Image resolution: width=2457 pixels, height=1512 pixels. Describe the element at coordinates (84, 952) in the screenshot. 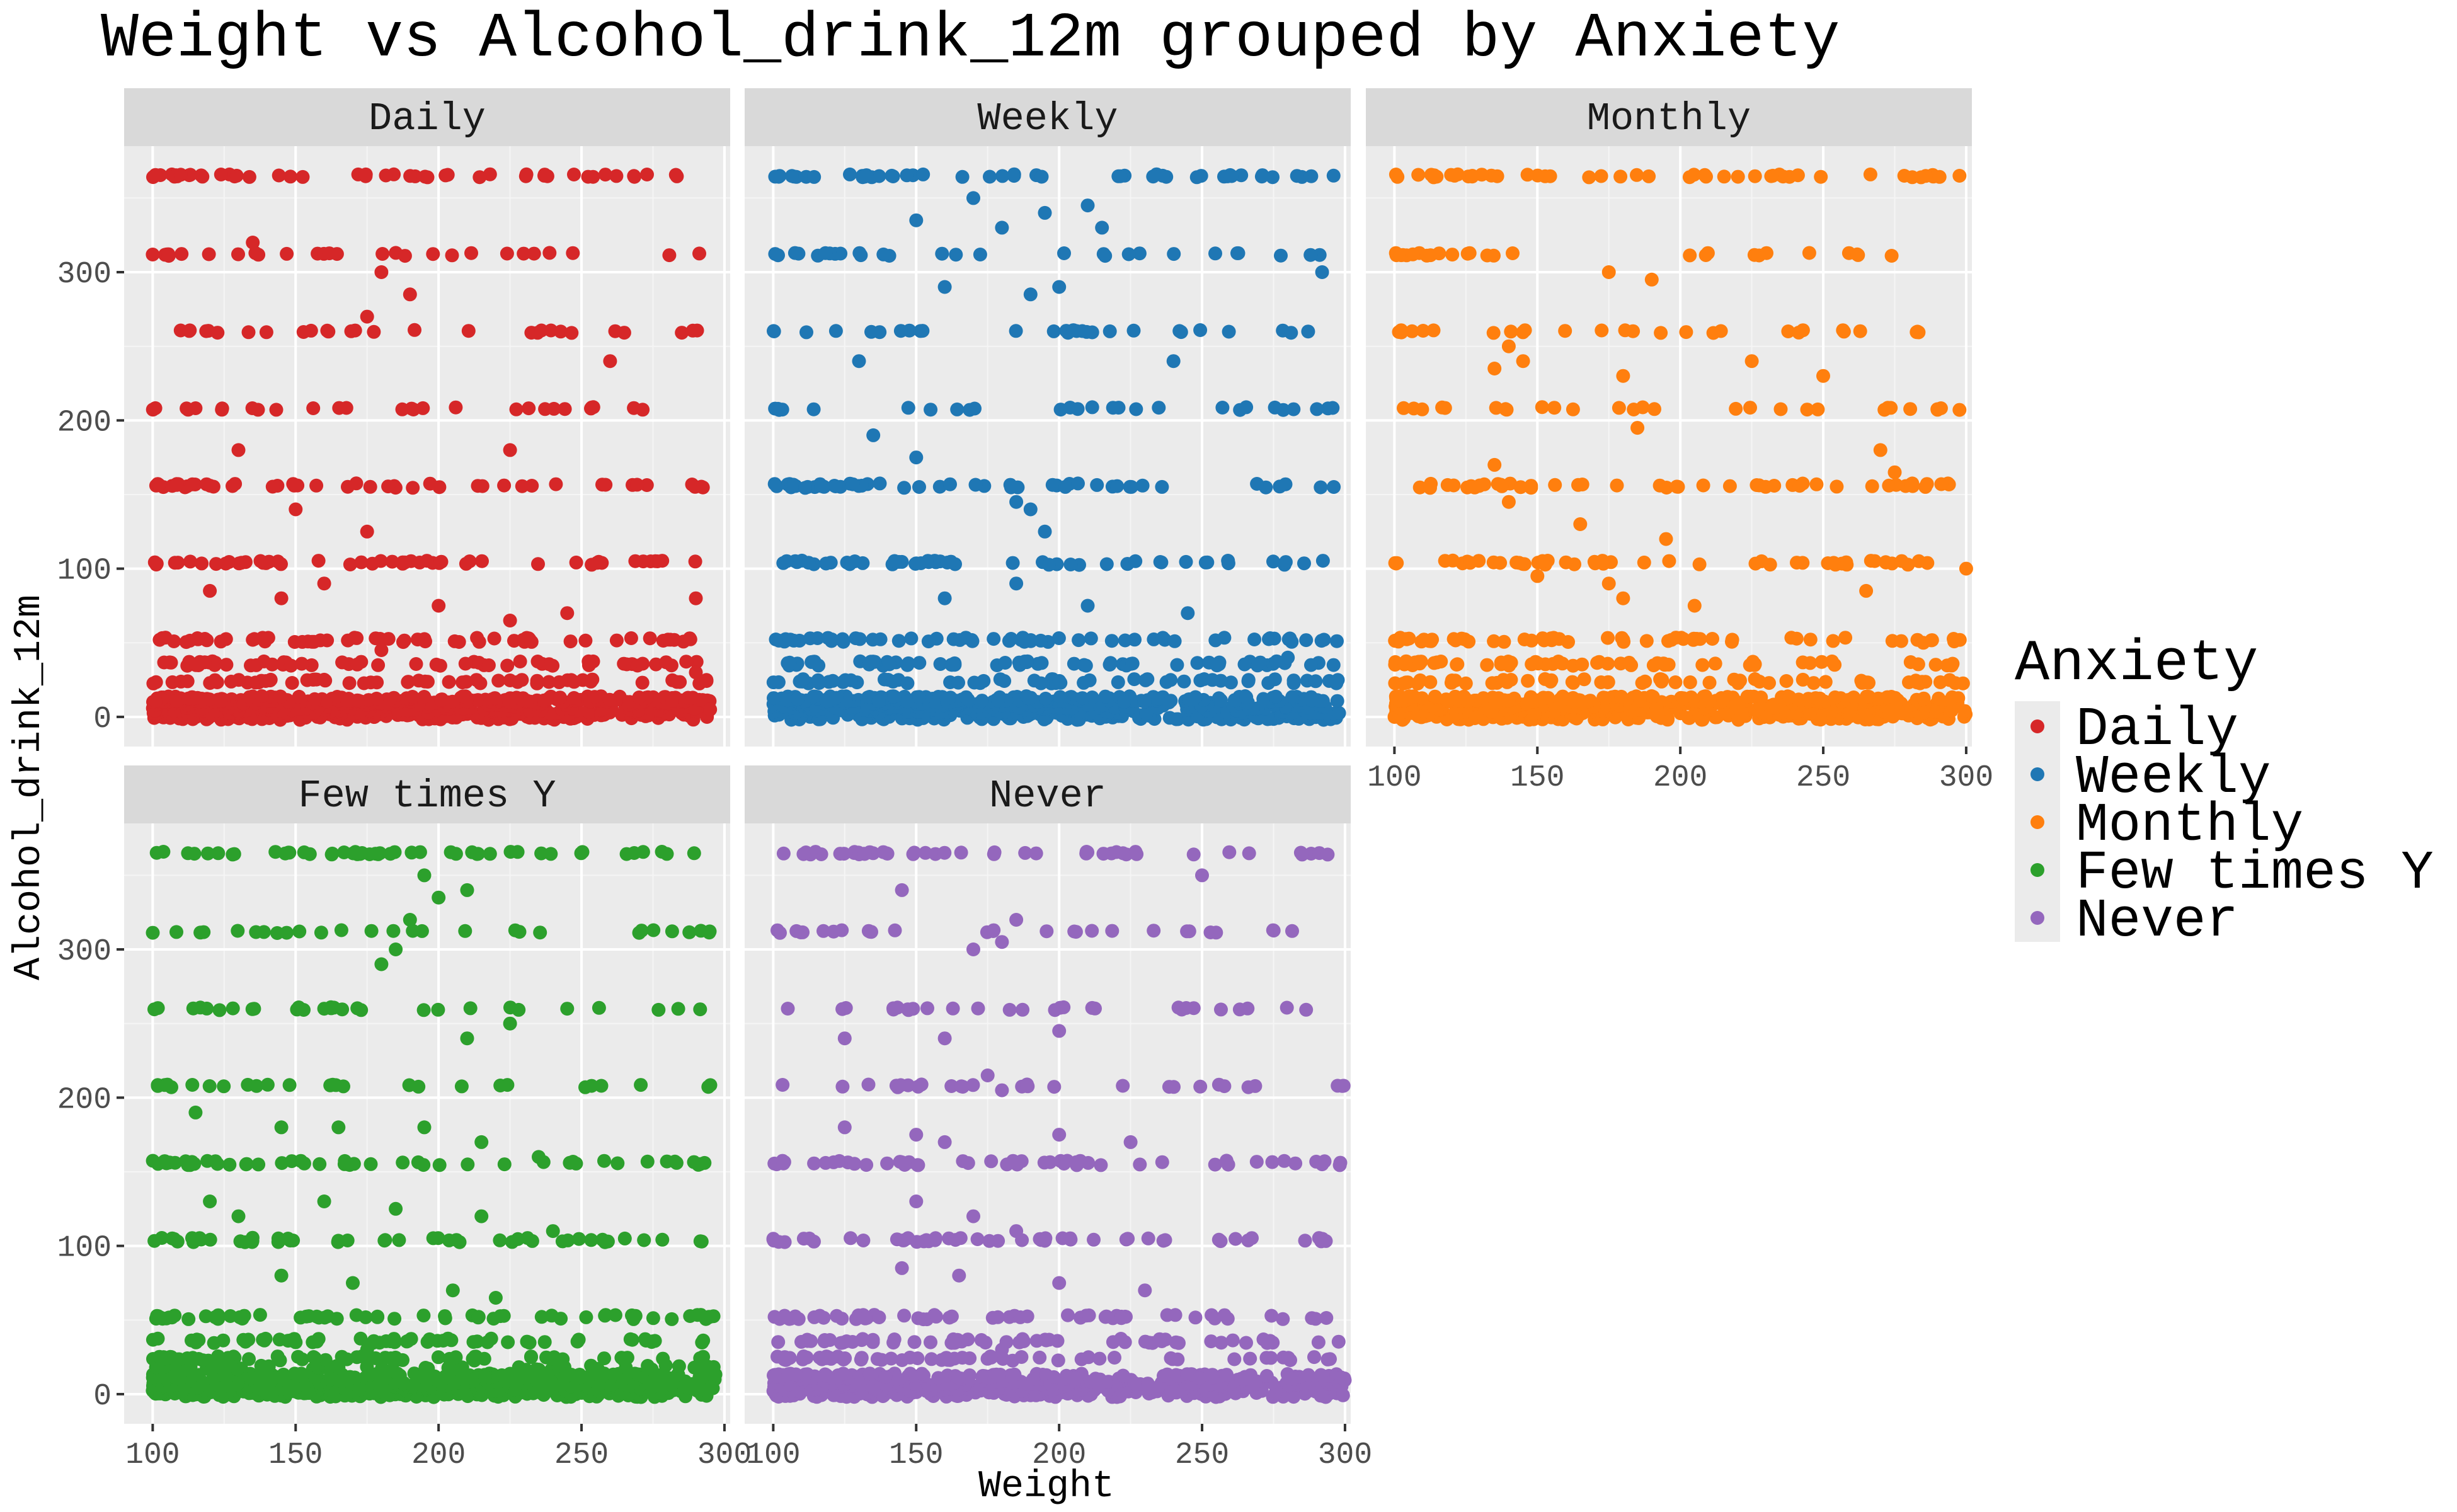

I see `y-tick-label: 300` at that location.